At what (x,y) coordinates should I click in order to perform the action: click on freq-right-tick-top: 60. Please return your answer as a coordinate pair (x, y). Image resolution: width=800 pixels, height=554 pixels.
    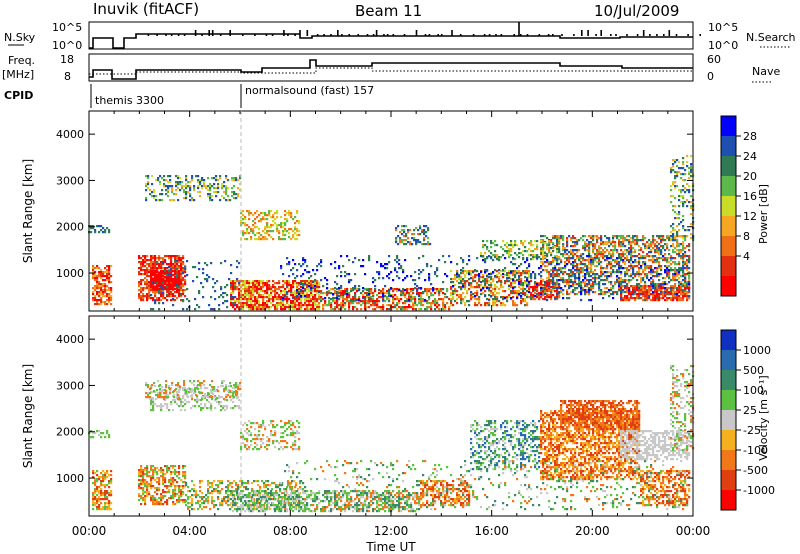
    Looking at the image, I should click on (714, 59).